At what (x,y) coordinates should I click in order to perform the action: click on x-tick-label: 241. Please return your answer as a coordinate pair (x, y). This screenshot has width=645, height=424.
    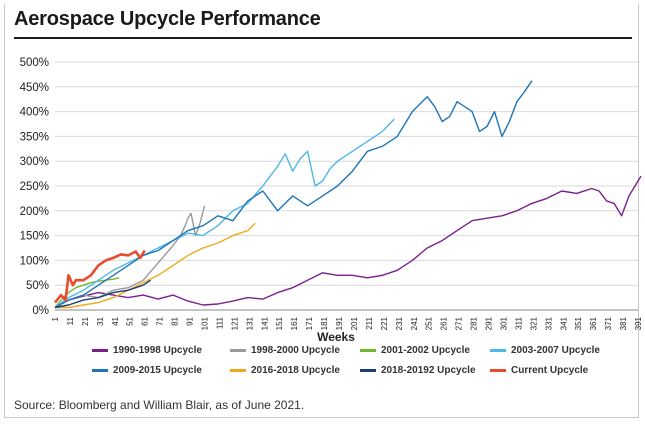
    Looking at the image, I should click on (414, 323).